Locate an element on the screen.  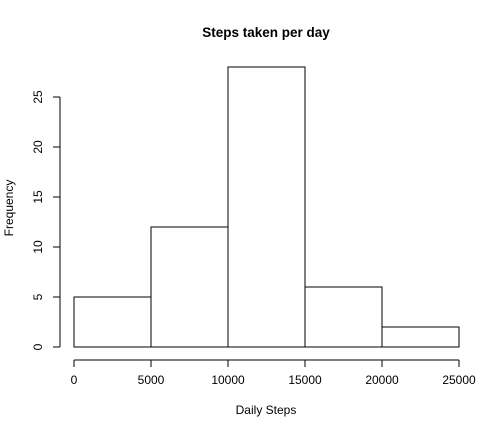
y-tick-label: 5 is located at coordinates (38, 296).